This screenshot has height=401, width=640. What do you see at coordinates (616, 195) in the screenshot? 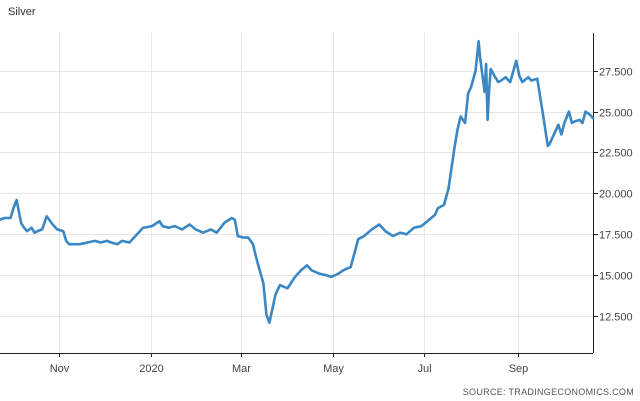
I see `y-tick-label: 20.000` at bounding box center [616, 195].